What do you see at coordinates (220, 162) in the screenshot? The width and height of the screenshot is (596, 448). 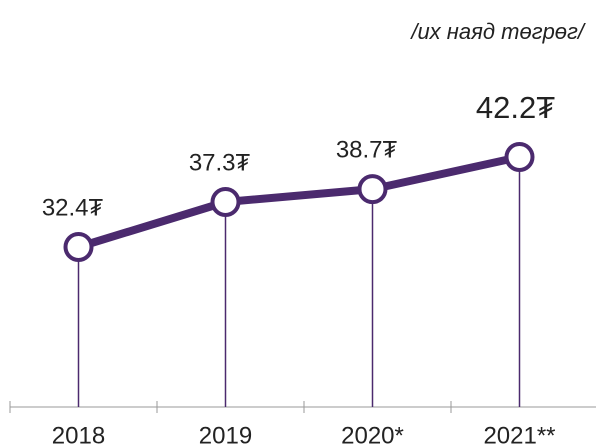 I see `data-label: 37.3₮` at bounding box center [220, 162].